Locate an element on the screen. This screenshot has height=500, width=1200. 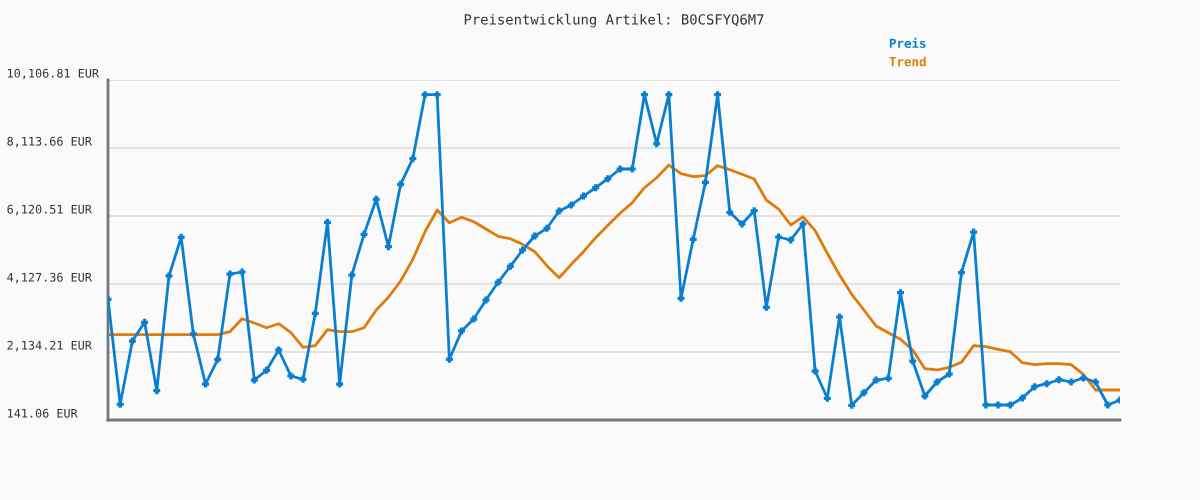
y-tick-label: 141.06 EUR is located at coordinates (43, 413).